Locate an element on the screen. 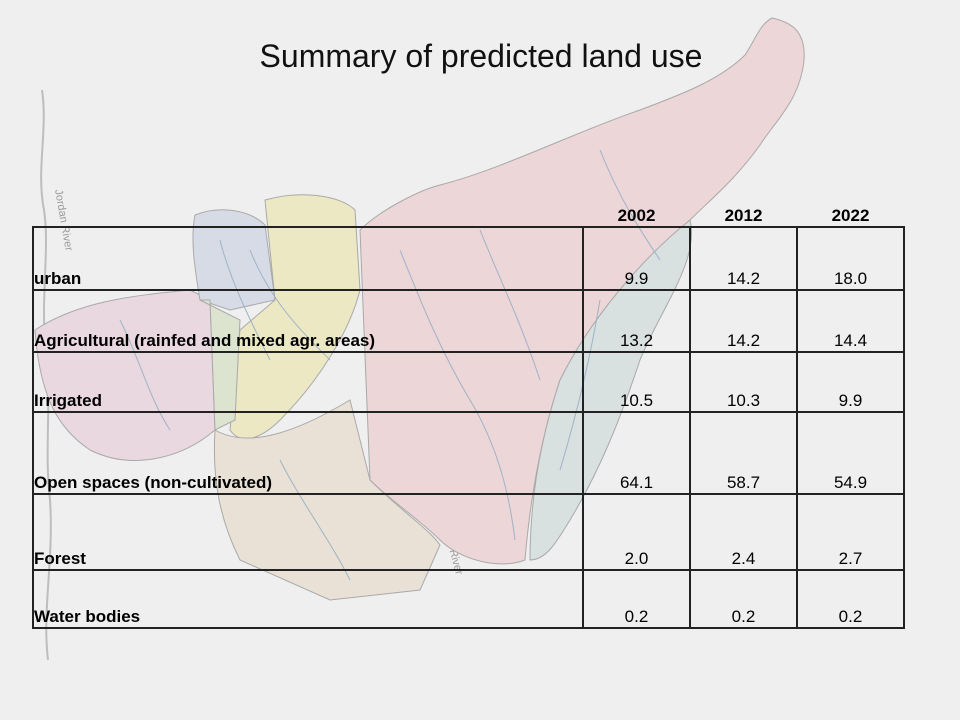  table-row: Forest 2.0 2.4 2.7 is located at coordinates (468, 531).